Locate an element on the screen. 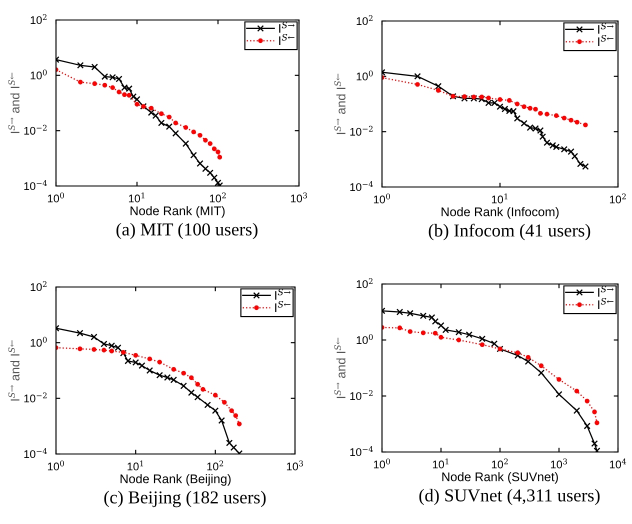 The width and height of the screenshot is (632, 524). text: (b) Infocom (41 users) is located at coordinates (509, 232).